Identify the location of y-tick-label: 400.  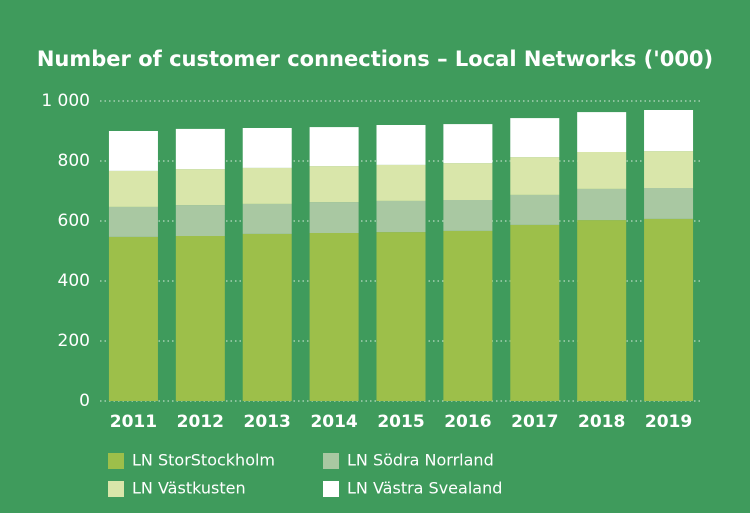
(74, 281).